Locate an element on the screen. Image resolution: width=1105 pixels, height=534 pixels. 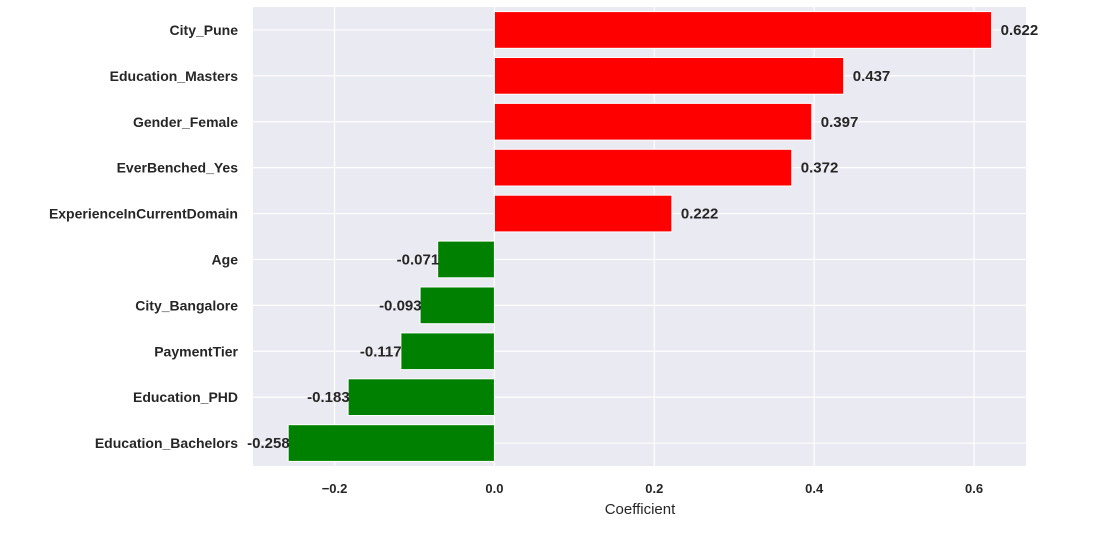
value-label: 0.372 is located at coordinates (820, 168).